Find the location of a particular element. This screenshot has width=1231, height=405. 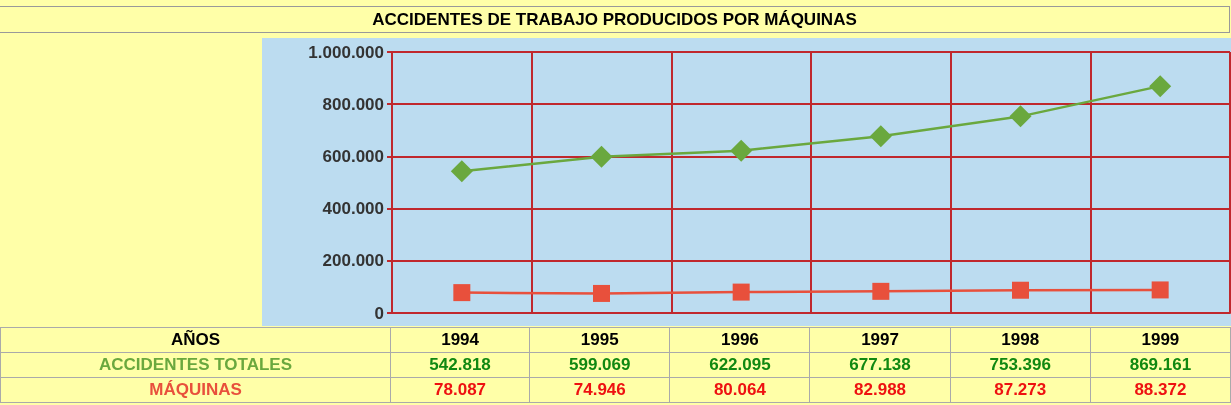

x-tick-label: 1998 is located at coordinates (1020, 340).